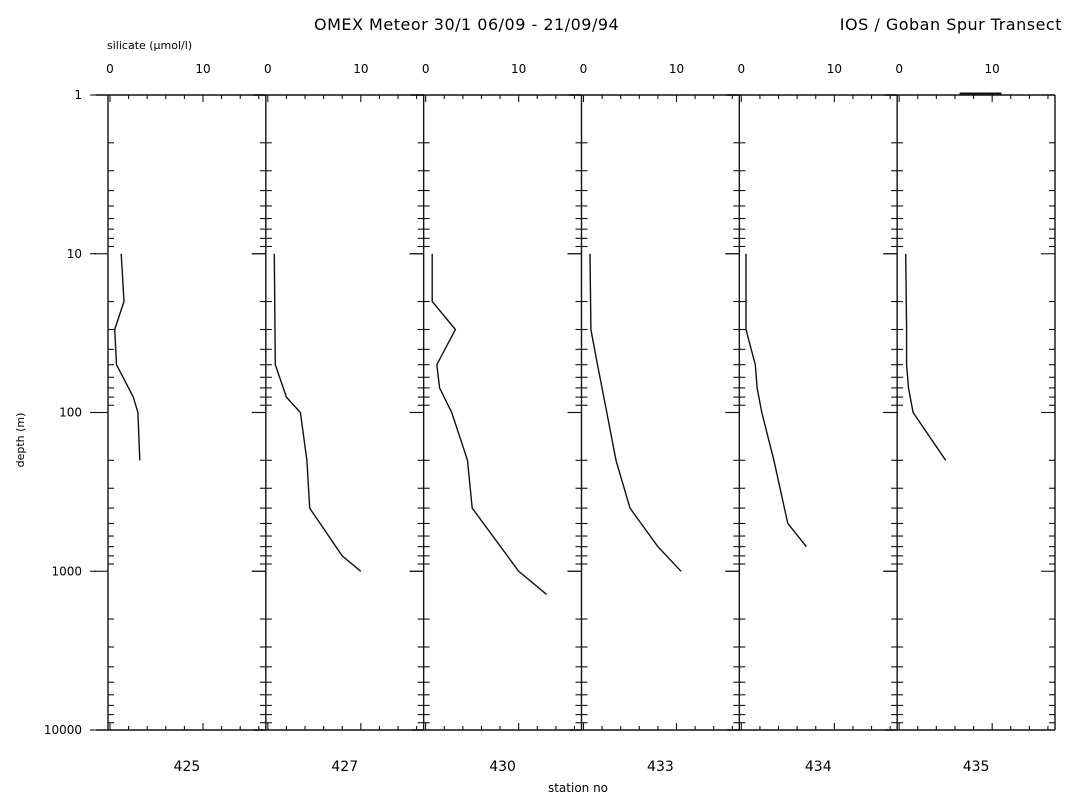  What do you see at coordinates (63, 730) in the screenshot?
I see `y-tick-label-4: 10000` at bounding box center [63, 730].